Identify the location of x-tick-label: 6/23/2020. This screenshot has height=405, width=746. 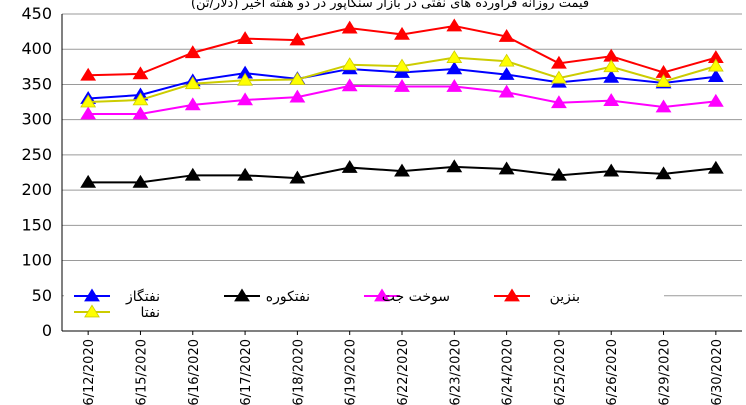
(455, 372).